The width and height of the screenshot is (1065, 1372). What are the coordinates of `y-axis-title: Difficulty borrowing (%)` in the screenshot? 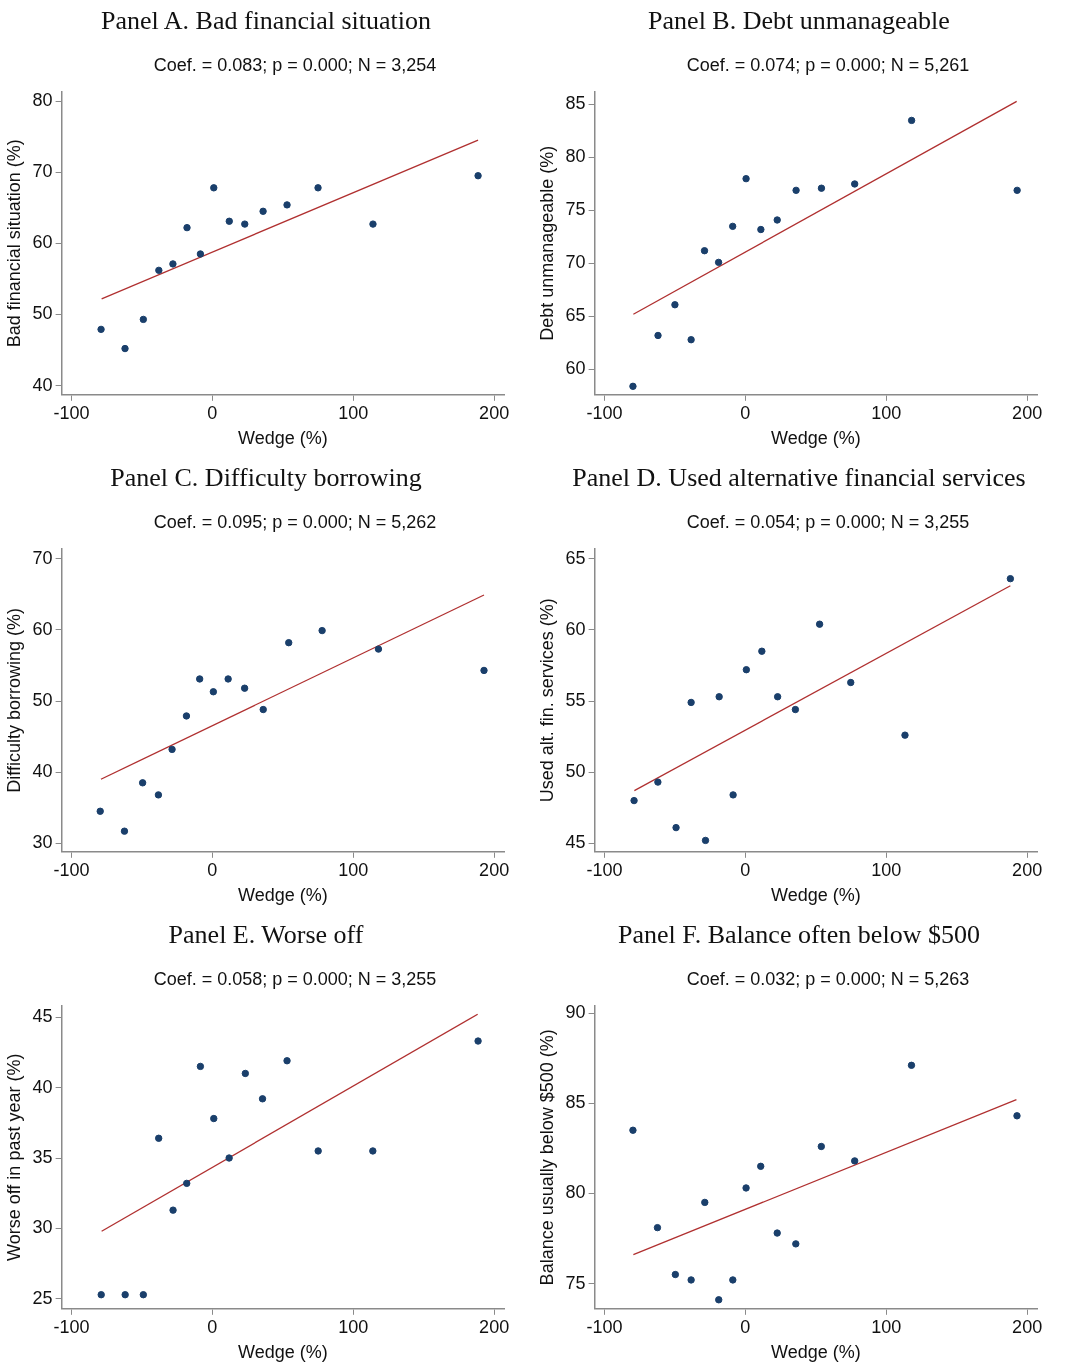 It's located at (13, 700).